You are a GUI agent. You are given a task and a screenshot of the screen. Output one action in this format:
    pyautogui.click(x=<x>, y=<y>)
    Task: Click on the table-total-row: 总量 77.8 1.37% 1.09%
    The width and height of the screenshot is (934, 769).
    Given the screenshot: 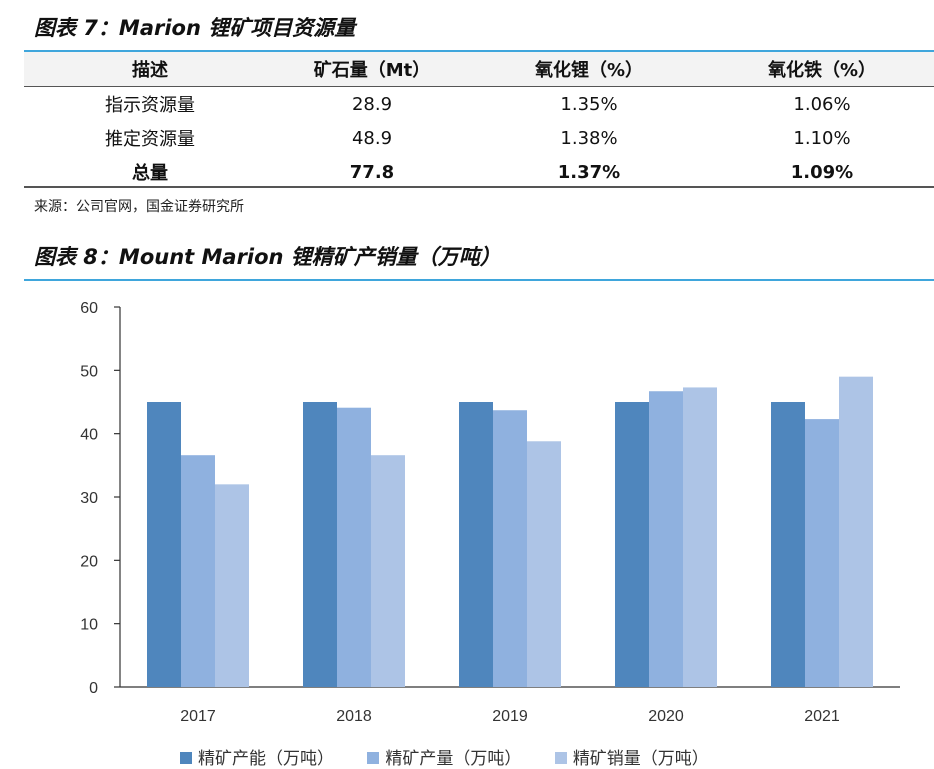 What is the action you would take?
    pyautogui.click(x=479, y=172)
    